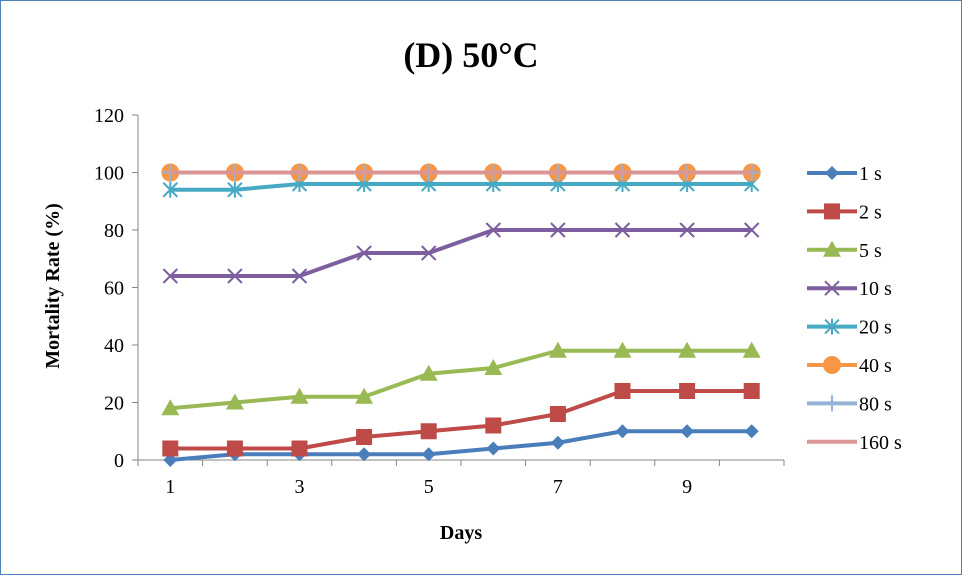  What do you see at coordinates (854, 308) in the screenshot?
I see `legend: 1 s 2 s 5 s 10 s 20 s 40 s 80 s 160 s` at bounding box center [854, 308].